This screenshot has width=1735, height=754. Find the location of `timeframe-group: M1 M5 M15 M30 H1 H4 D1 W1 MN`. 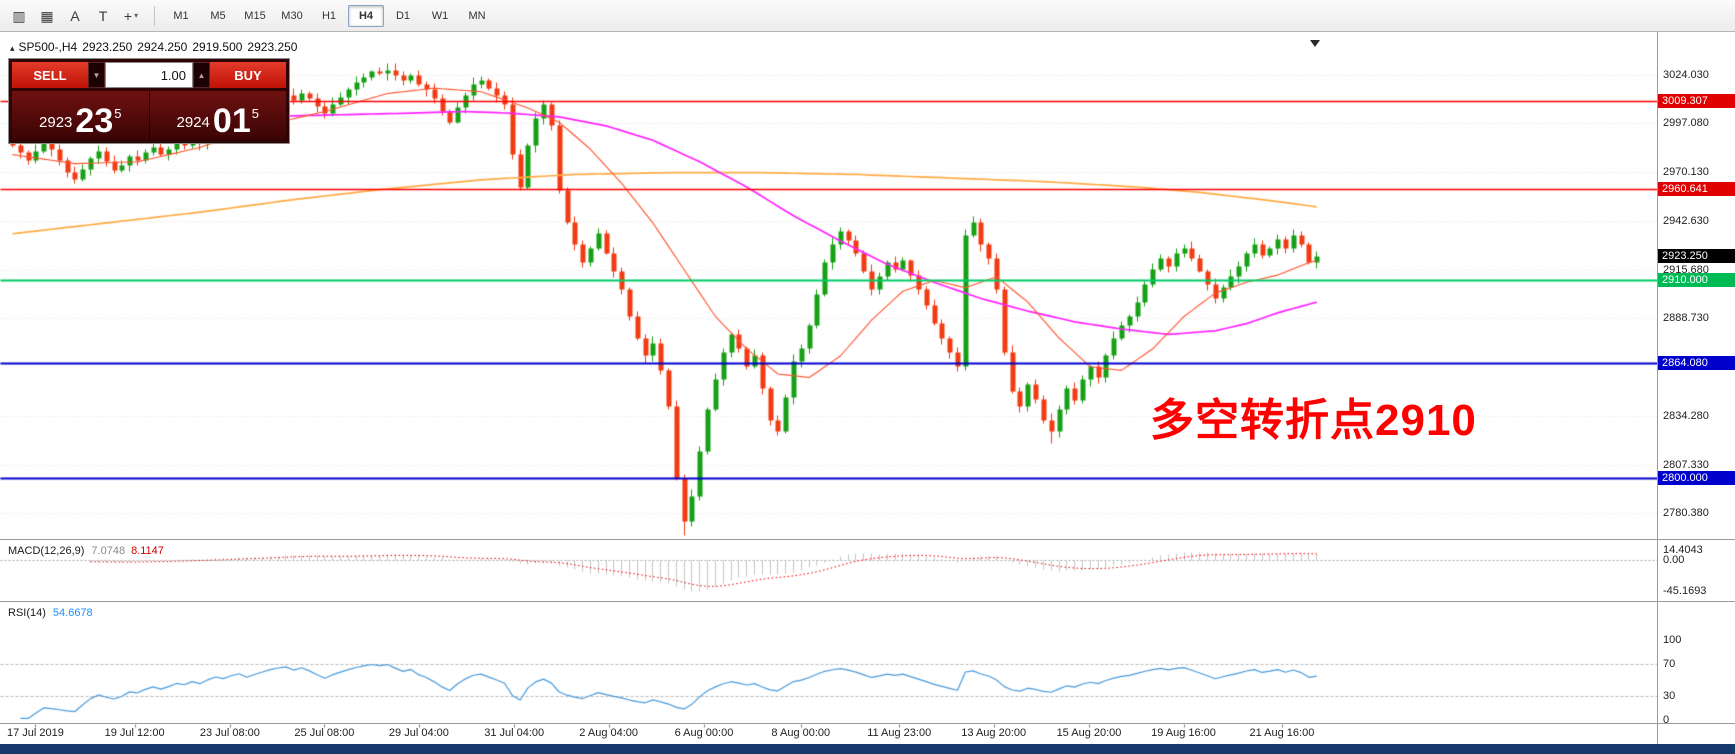

timeframe-group: M1 M5 M15 M30 H1 H4 D1 W1 MN is located at coordinates (329, 15).